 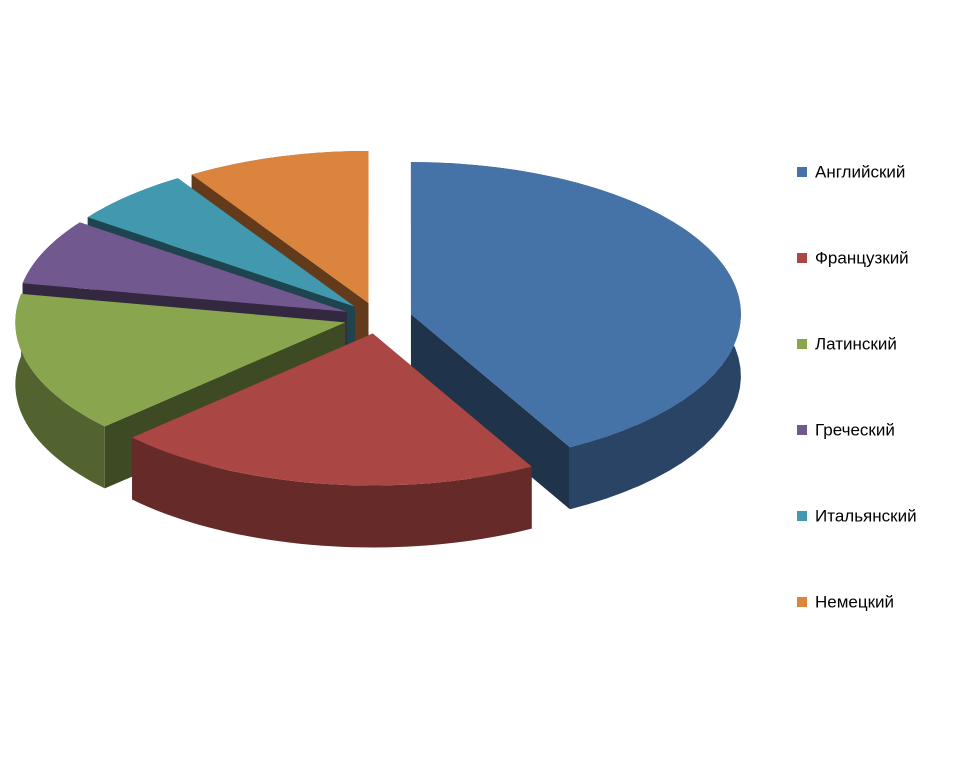 I want to click on legend-label: Французкий, so click(x=862, y=257).